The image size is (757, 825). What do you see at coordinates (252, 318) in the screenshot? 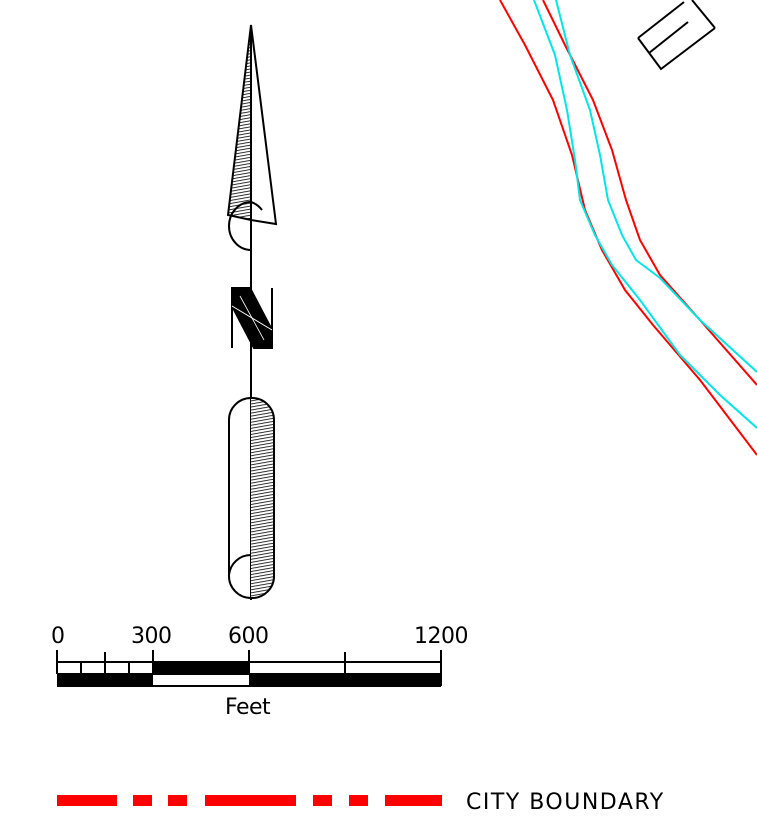
I see `north-letter-n-icon` at bounding box center [252, 318].